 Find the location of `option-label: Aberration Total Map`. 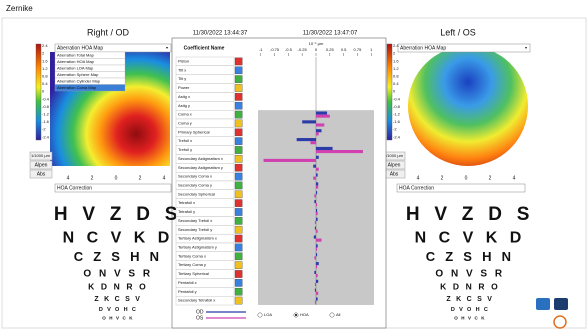

option-label: Aberration Total Map is located at coordinates (76, 54).